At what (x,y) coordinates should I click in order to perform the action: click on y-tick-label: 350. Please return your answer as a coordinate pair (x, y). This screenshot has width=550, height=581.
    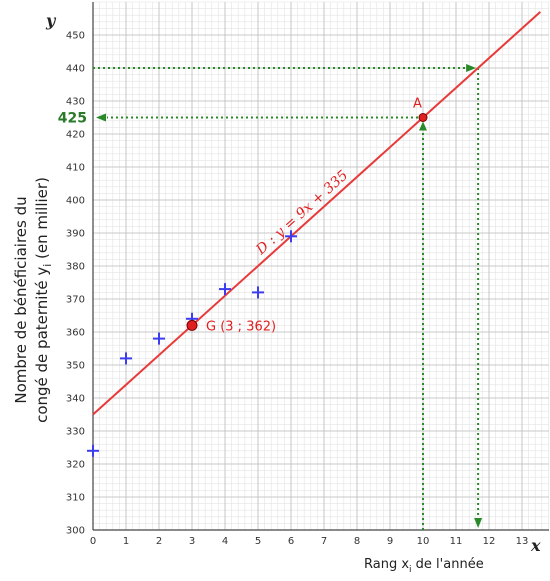
    Looking at the image, I should click on (75, 366).